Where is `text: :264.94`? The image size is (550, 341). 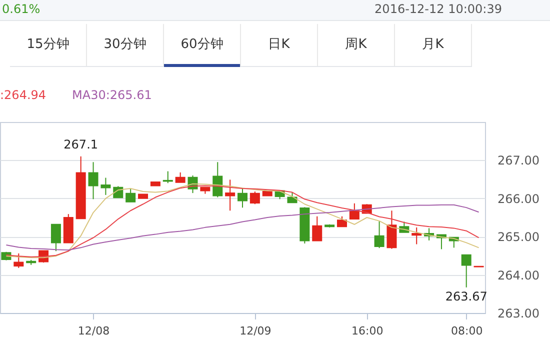
text: :264.94 is located at coordinates (23, 95).